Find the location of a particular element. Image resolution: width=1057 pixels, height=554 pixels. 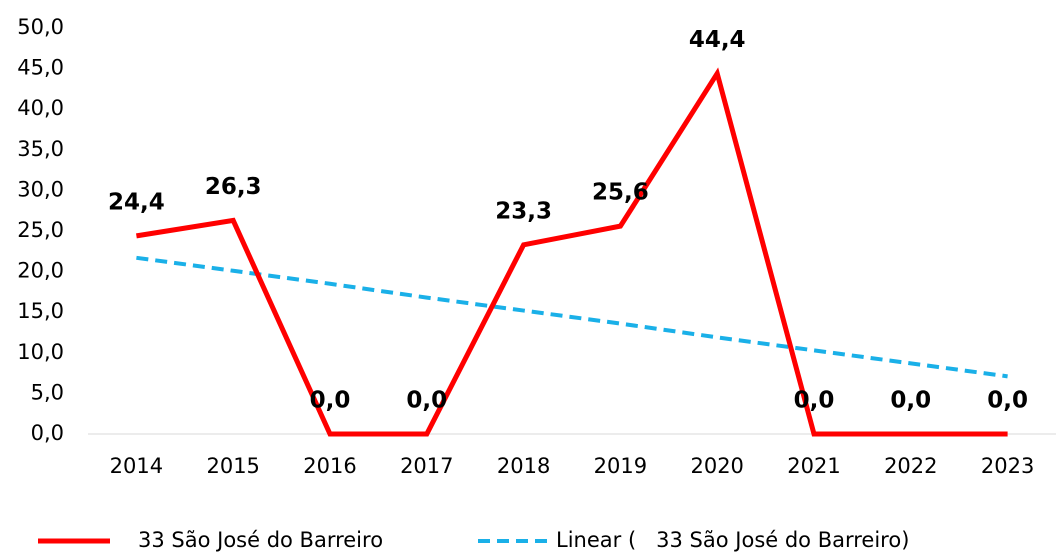

x-tick-label: 2017 is located at coordinates (426, 466).